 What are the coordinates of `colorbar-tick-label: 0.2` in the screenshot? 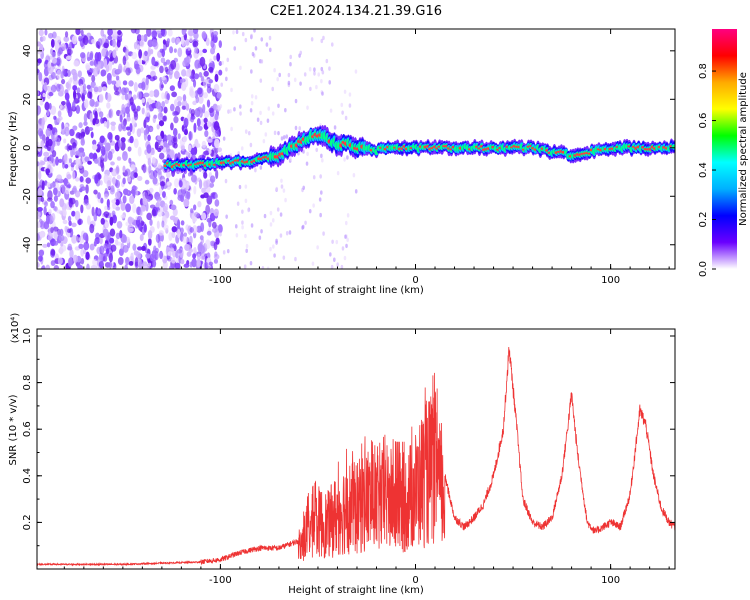 It's located at (703, 220).